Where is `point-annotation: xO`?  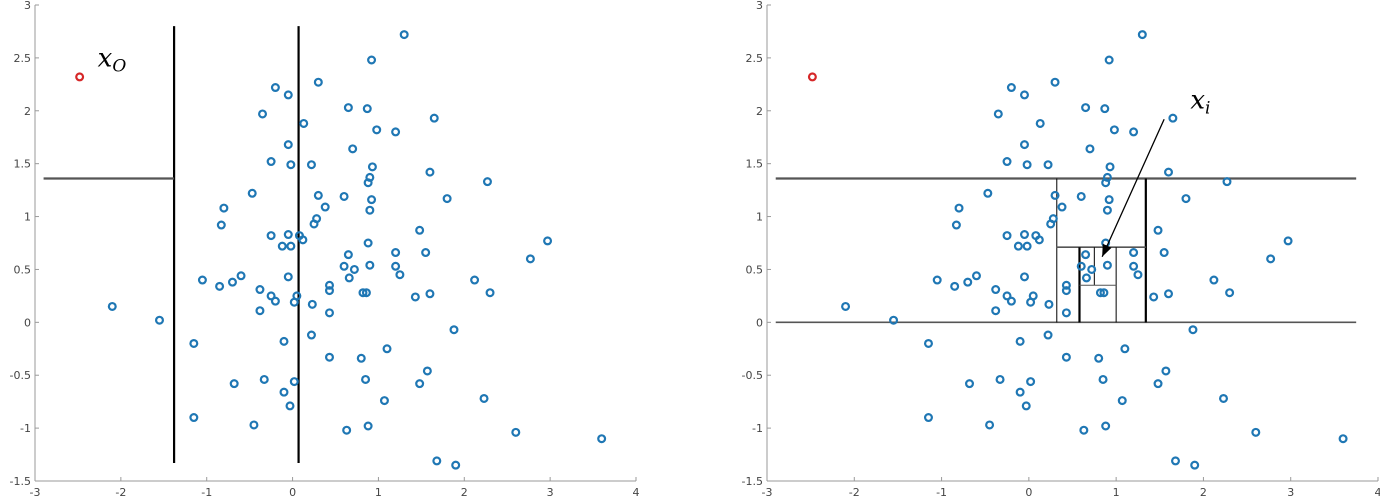 point-annotation: xO is located at coordinates (112, 59).